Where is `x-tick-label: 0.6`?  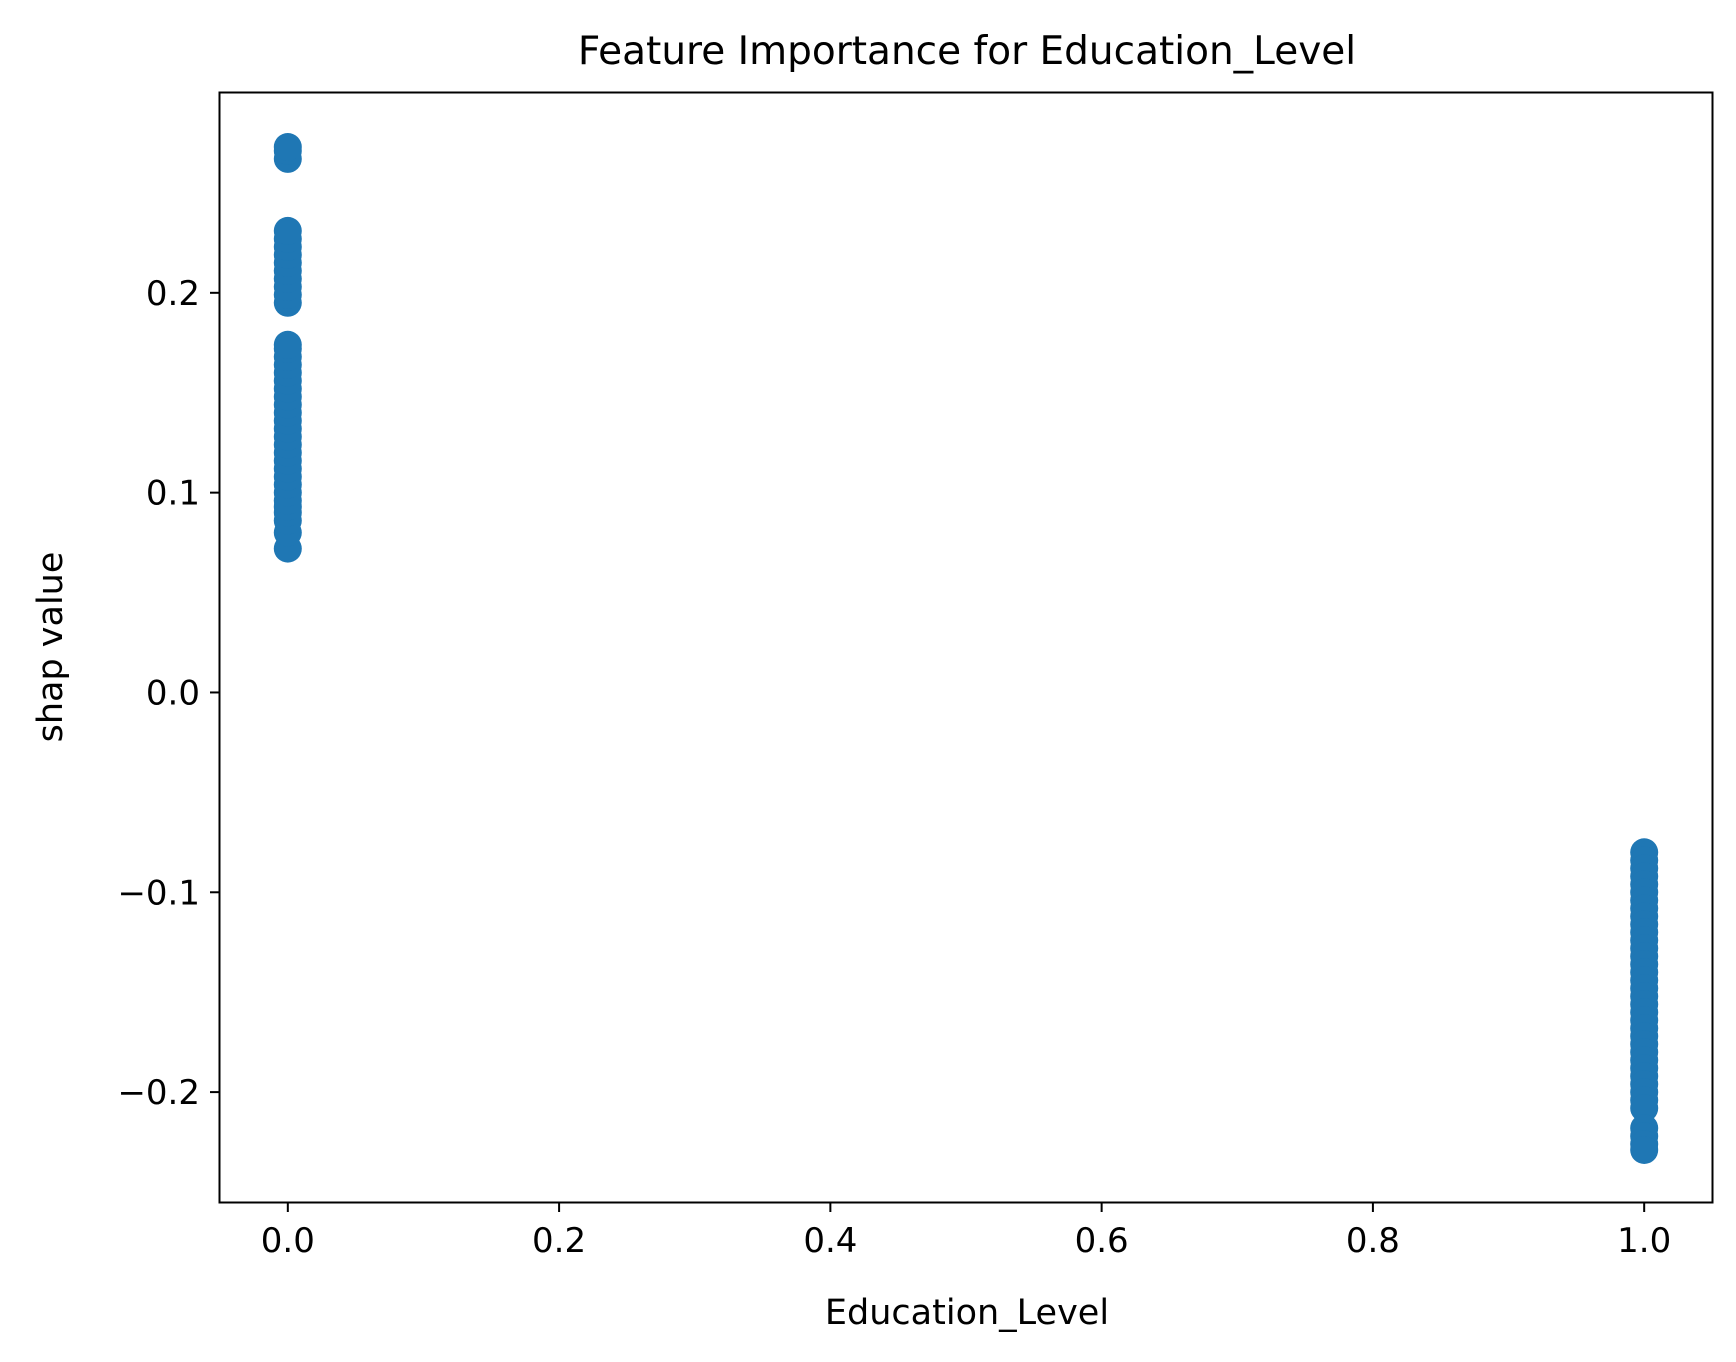 x-tick-label: 0.6 is located at coordinates (1102, 1241).